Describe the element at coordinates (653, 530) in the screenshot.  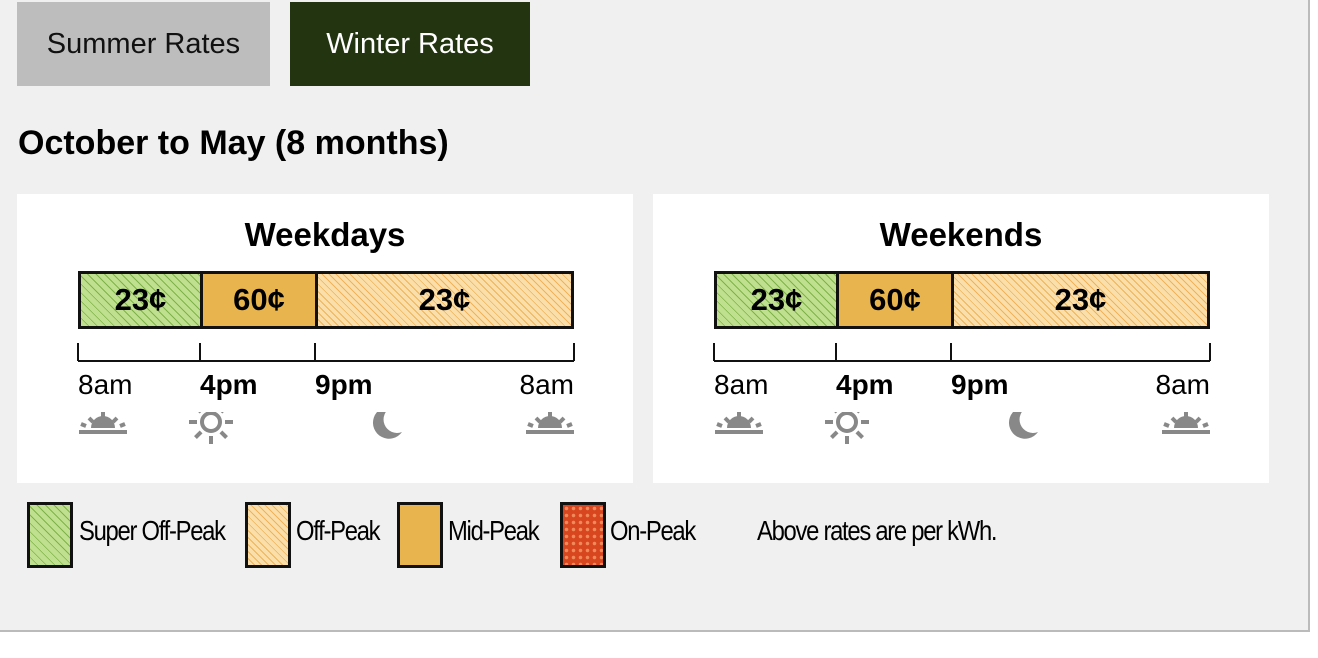
I see `legend-label: On-Peak` at that location.